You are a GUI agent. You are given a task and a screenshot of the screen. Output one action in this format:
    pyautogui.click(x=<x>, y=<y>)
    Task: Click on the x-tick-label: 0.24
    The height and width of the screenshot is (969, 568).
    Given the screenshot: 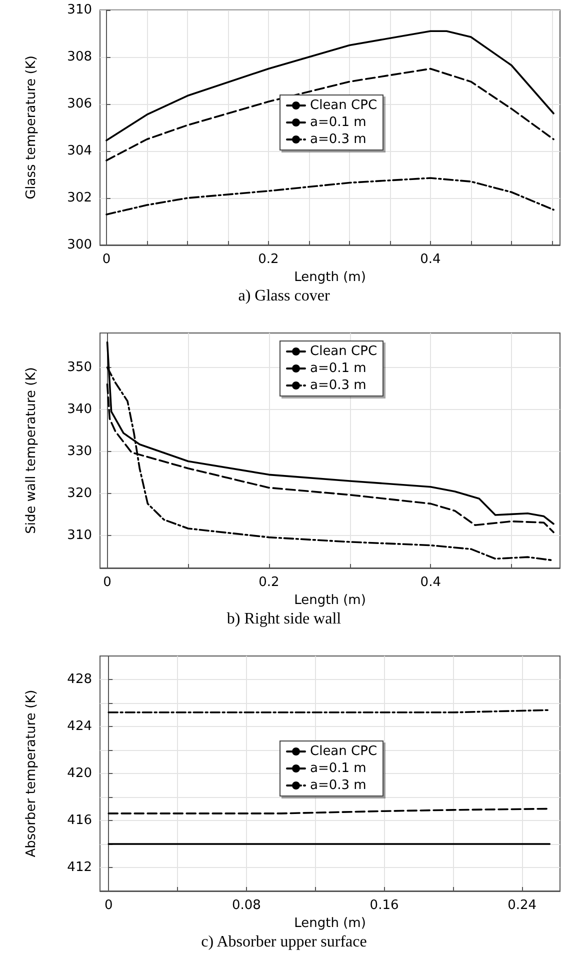 What is the action you would take?
    pyautogui.click(x=522, y=905)
    